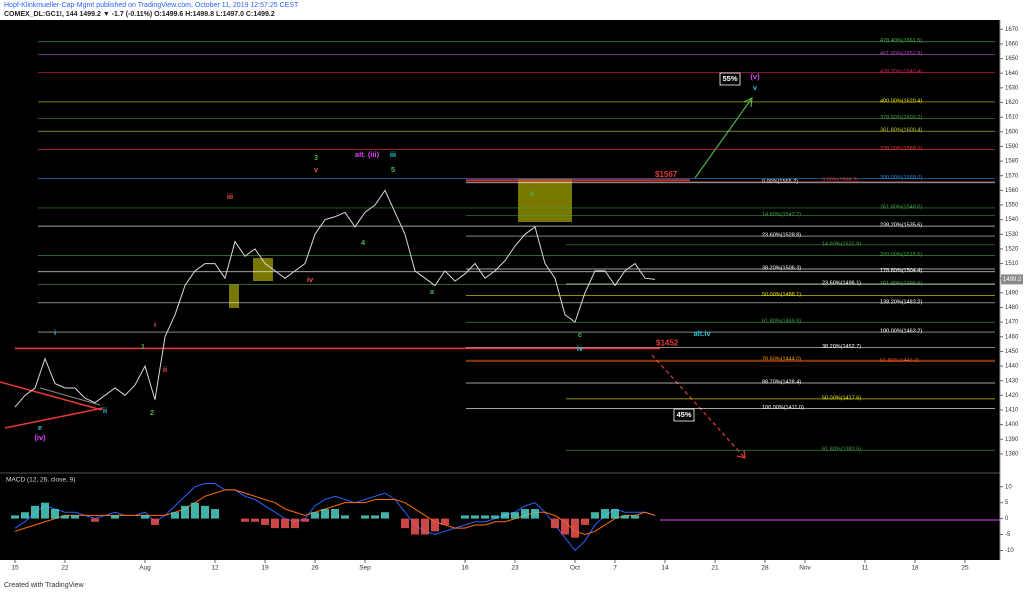 This screenshot has width=1024, height=593. I want to click on y-tick-label: 1490, so click(1012, 293).